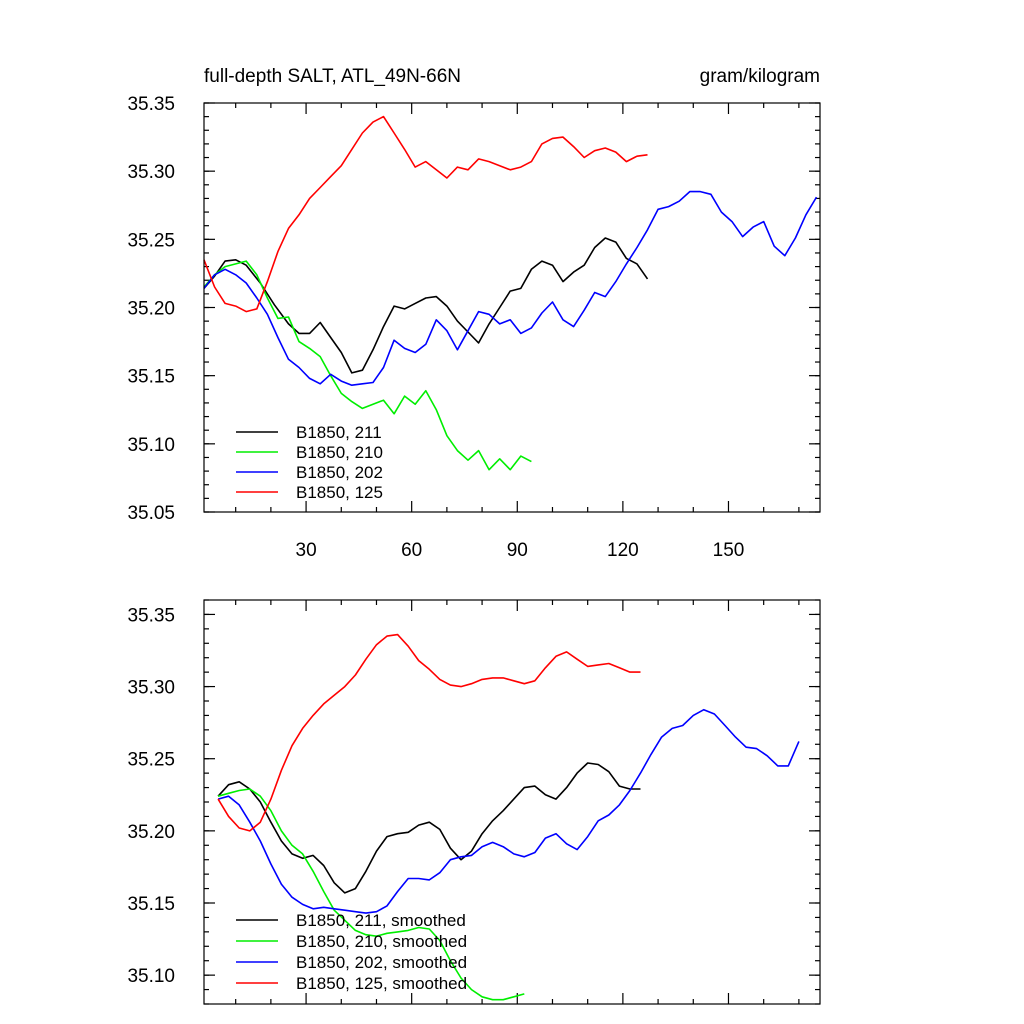 The width and height of the screenshot is (1024, 1024). Describe the element at coordinates (151, 513) in the screenshot. I see `y-tick-label: 35.05` at that location.